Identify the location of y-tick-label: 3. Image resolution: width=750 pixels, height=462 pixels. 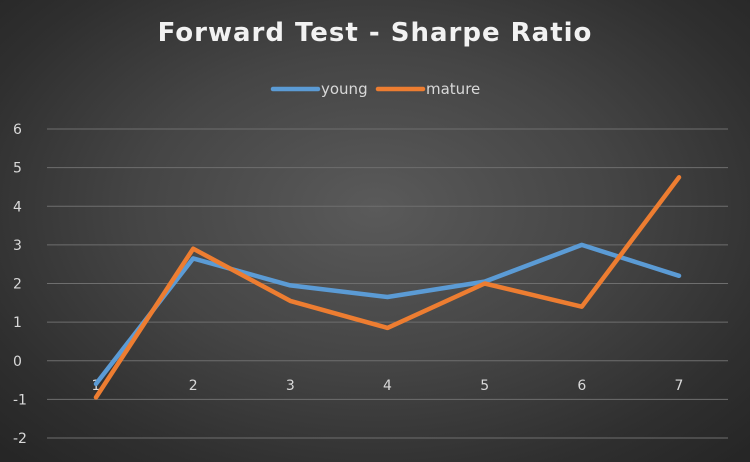
(17, 246).